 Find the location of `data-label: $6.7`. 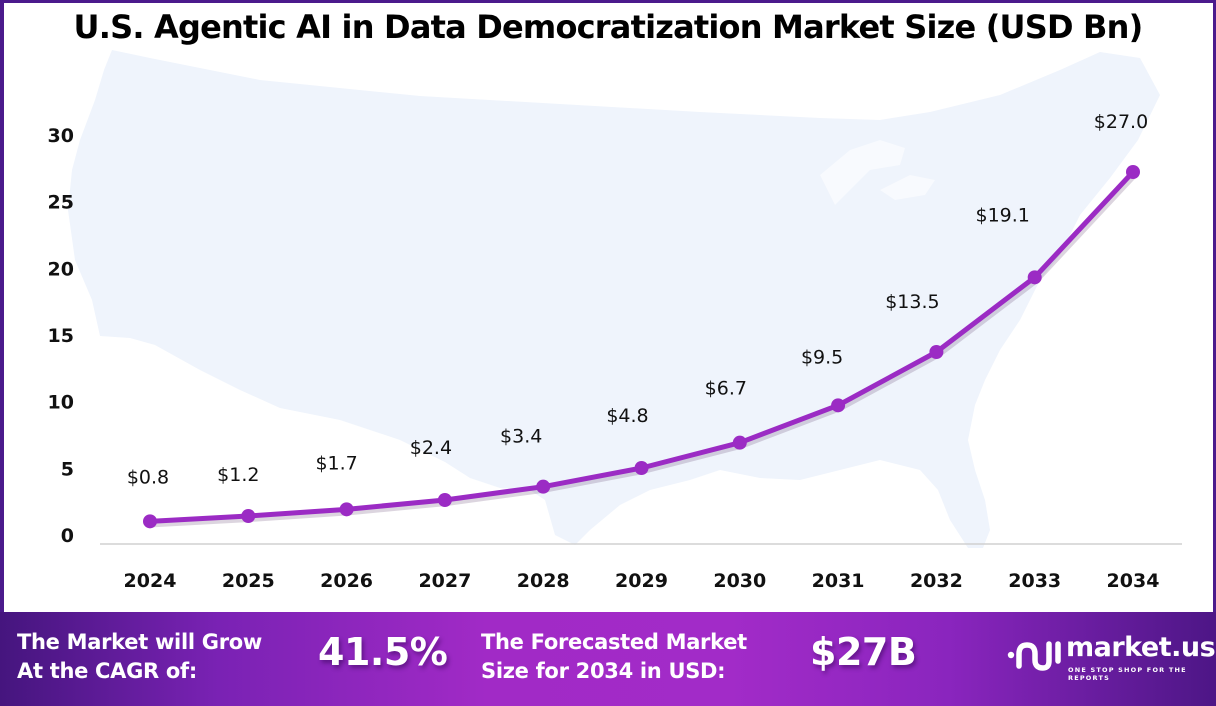

data-label: $6.7 is located at coordinates (726, 389).